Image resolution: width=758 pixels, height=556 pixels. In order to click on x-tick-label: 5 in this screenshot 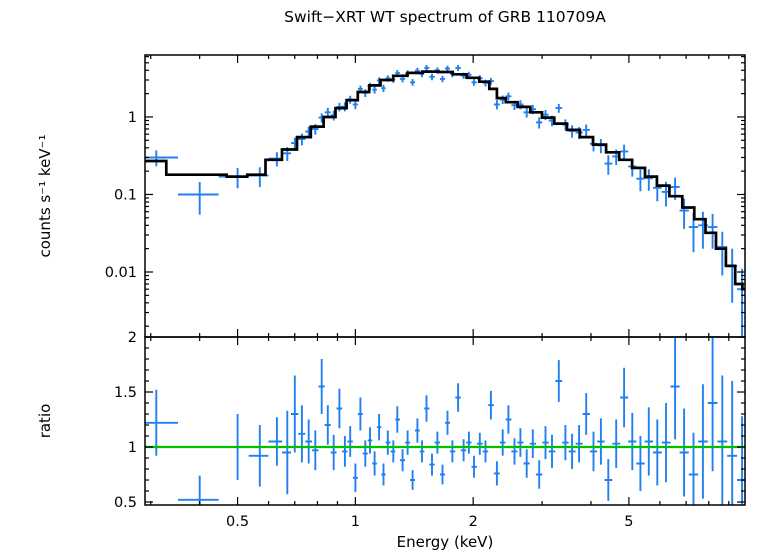, I will do `click(628, 522)`.